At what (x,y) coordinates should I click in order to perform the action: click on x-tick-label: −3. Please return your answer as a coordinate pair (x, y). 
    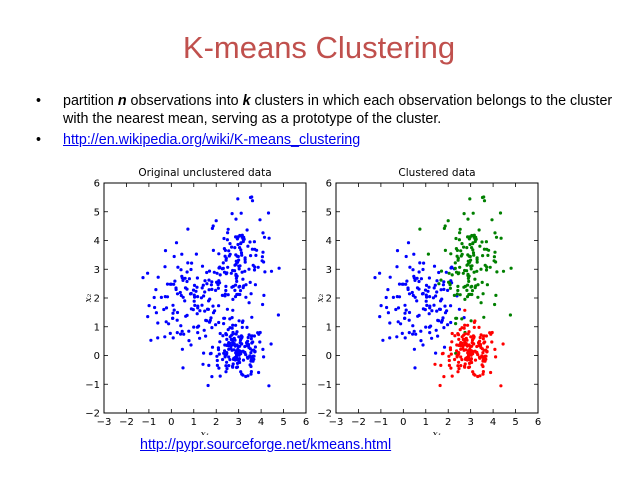
    Looking at the image, I should click on (336, 422).